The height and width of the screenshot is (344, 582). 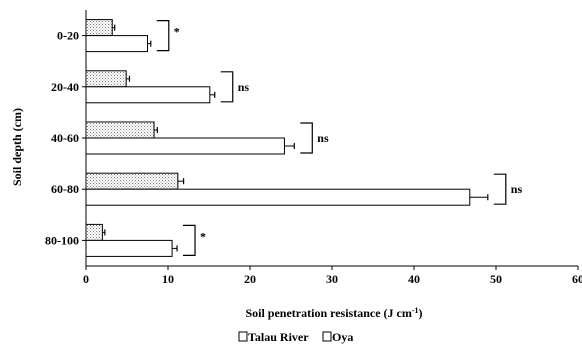 I want to click on legend: Talau River Oya, so click(x=295, y=337).